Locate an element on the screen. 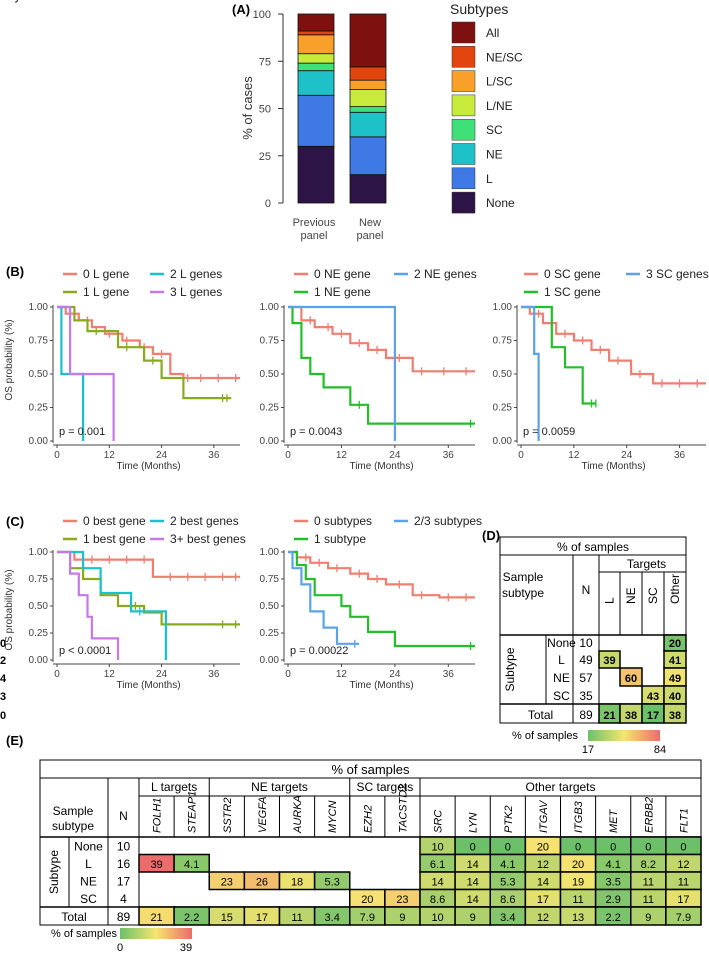 Image resolution: width=709 pixels, height=960 pixels. heat-cell-value: 14 is located at coordinates (543, 883).